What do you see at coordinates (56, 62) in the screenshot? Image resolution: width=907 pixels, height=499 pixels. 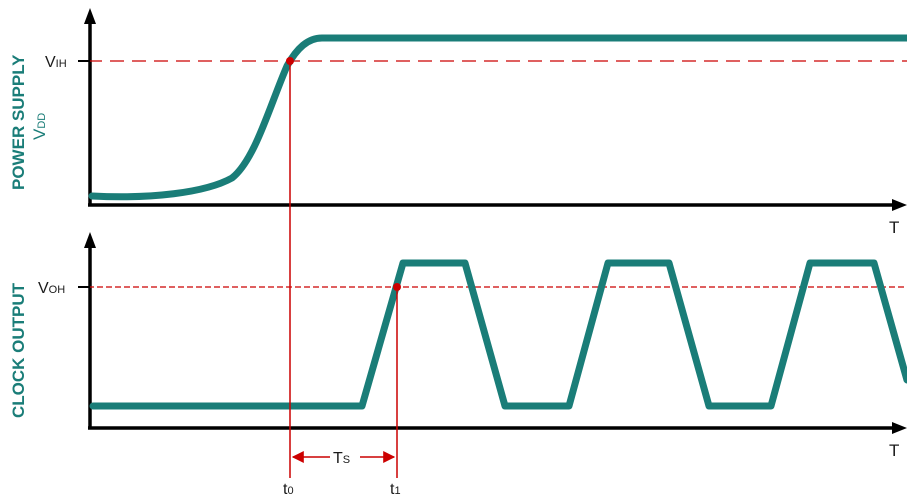 I see `vih-label: VIH` at bounding box center [56, 62].